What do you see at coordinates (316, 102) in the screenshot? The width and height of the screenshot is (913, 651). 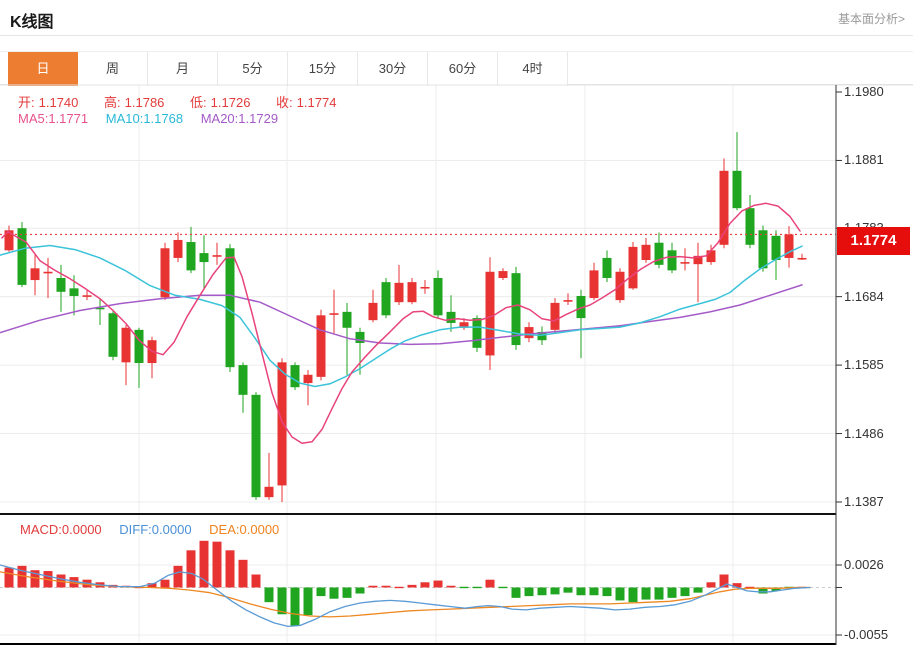 I see `close-value: 1.1774` at bounding box center [316, 102].